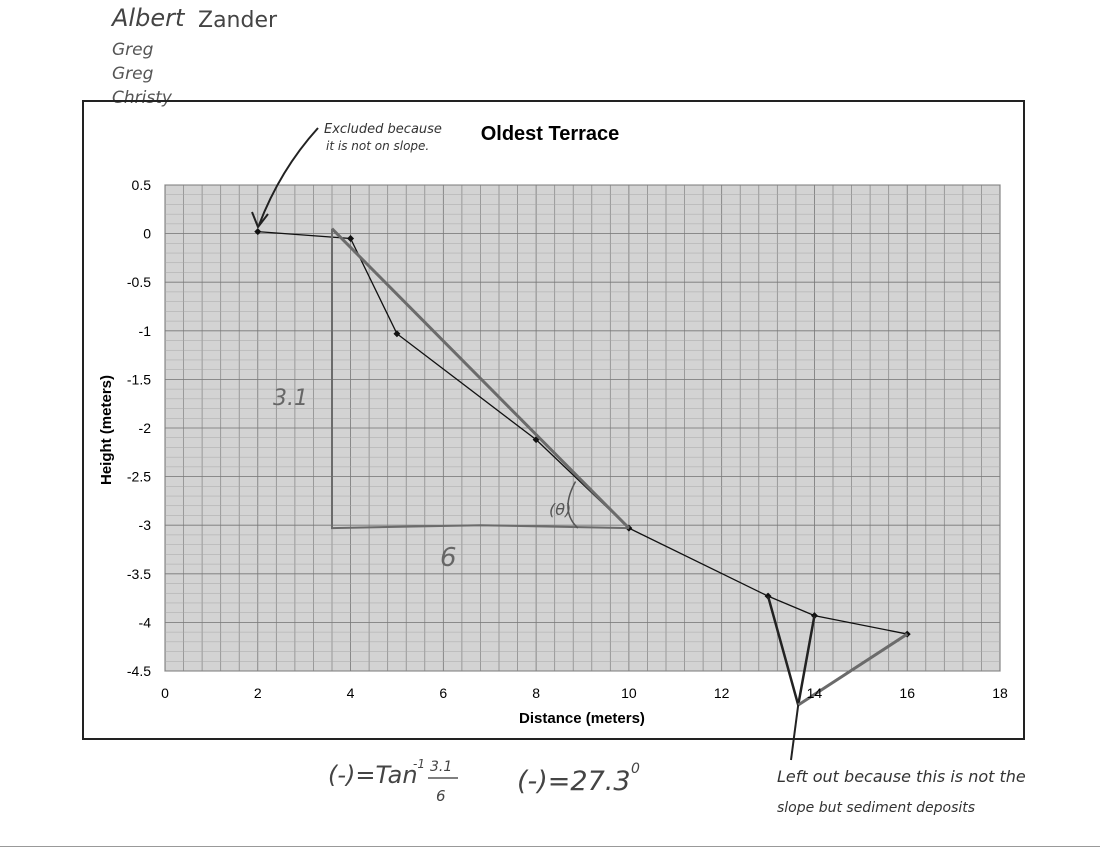  I want to click on student-name-greg-2: Greg, so click(133, 74).